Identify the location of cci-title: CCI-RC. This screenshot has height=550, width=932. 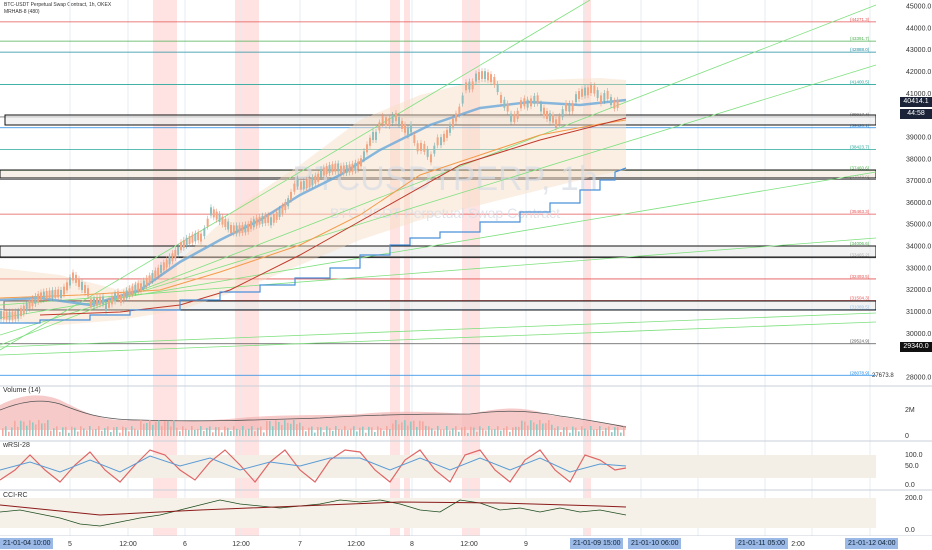
(15, 495).